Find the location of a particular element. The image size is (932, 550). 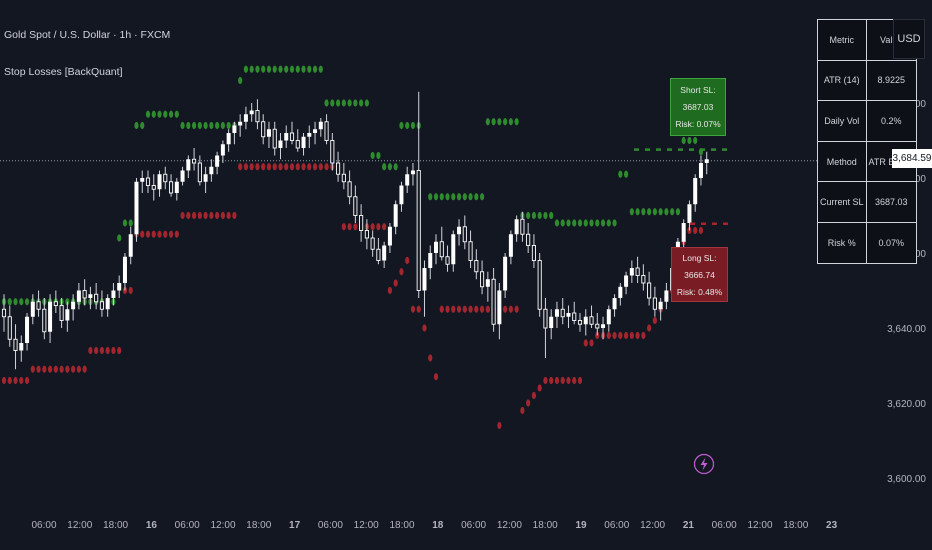

table-cell: 0.07% is located at coordinates (891, 242).